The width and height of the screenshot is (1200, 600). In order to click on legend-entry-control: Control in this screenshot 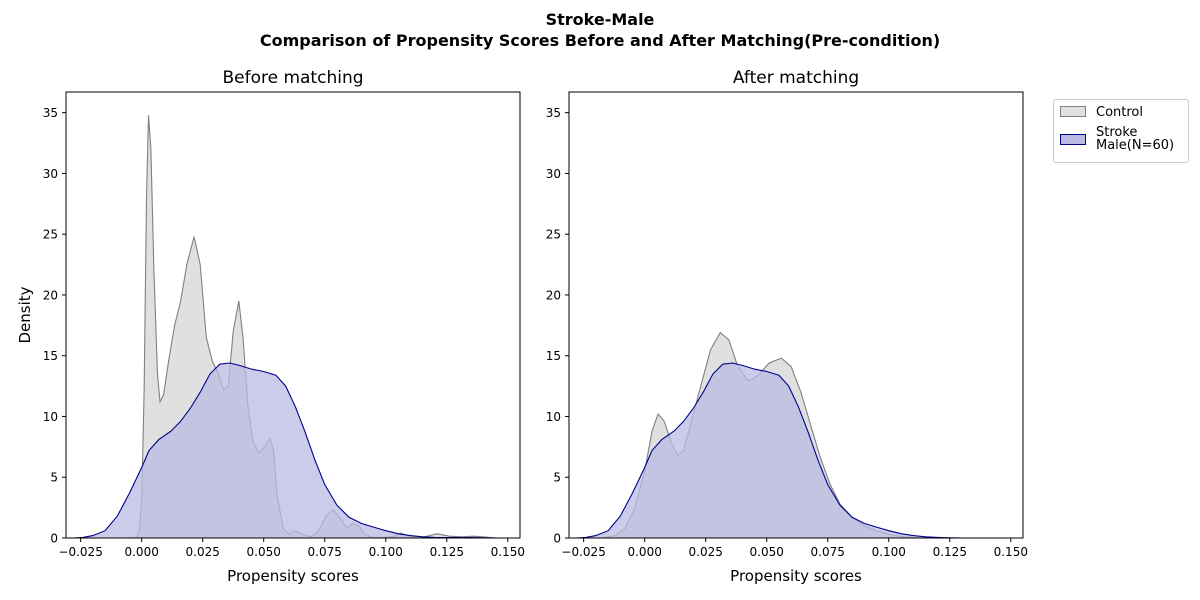, I will do `click(1101, 112)`.